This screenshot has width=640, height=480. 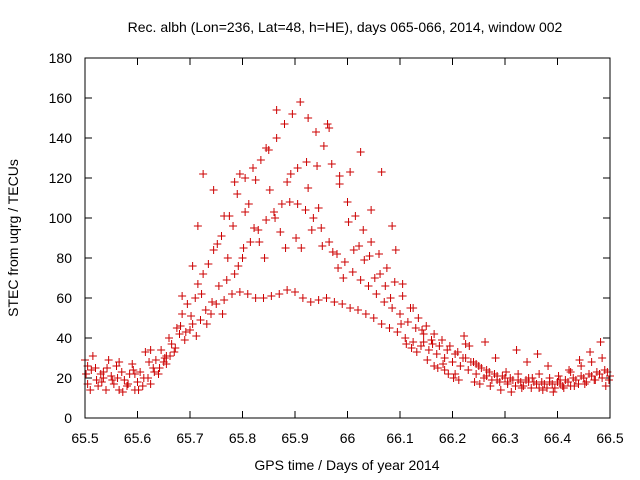 What do you see at coordinates (64, 338) in the screenshot?
I see `y-tick-label: 40` at bounding box center [64, 338].